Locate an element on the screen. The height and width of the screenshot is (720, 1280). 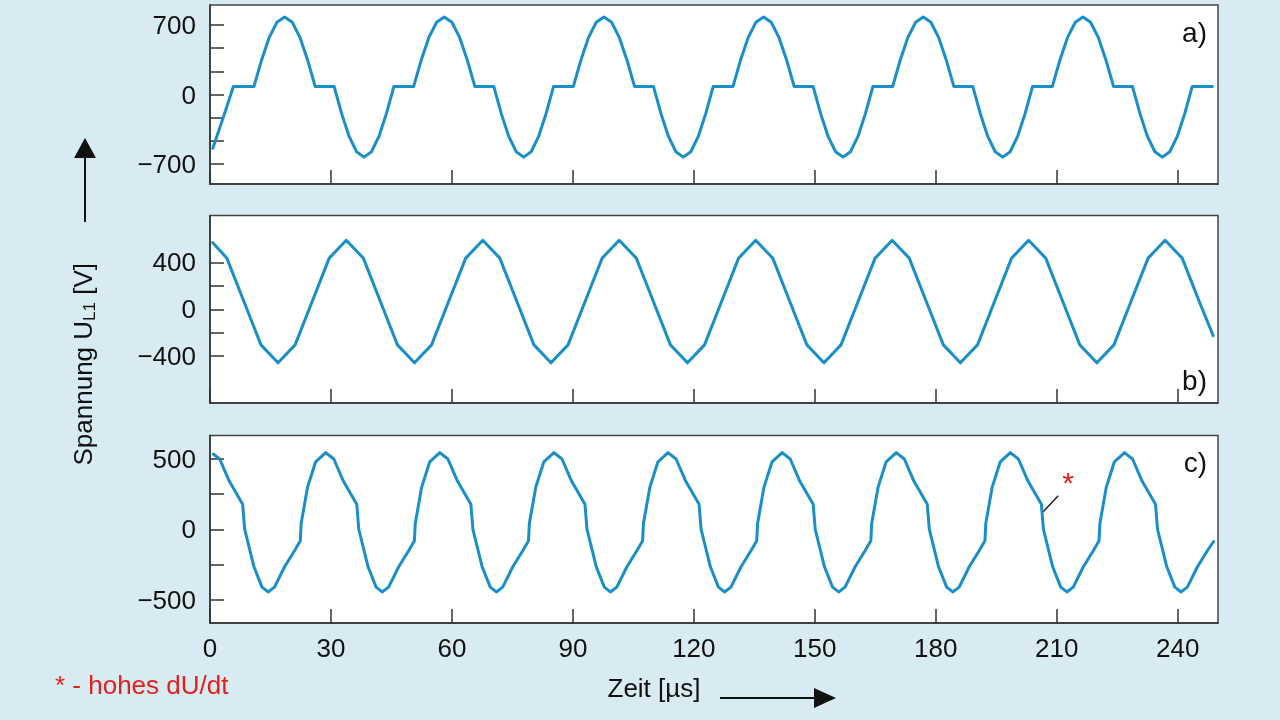
x-tick-label: 90 is located at coordinates (573, 648).